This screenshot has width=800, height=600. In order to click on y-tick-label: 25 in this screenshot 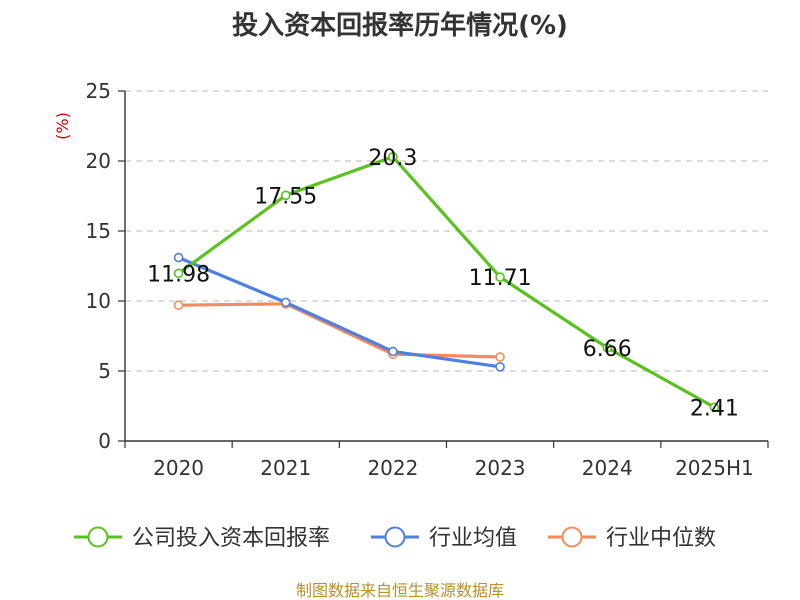, I will do `click(98, 91)`.